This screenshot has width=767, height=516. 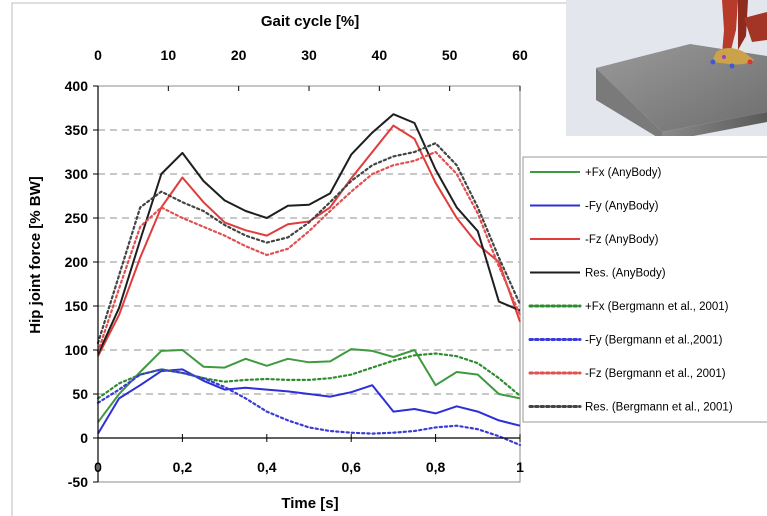 What do you see at coordinates (267, 467) in the screenshot?
I see `x-tick-label-2: 0,4` at bounding box center [267, 467].